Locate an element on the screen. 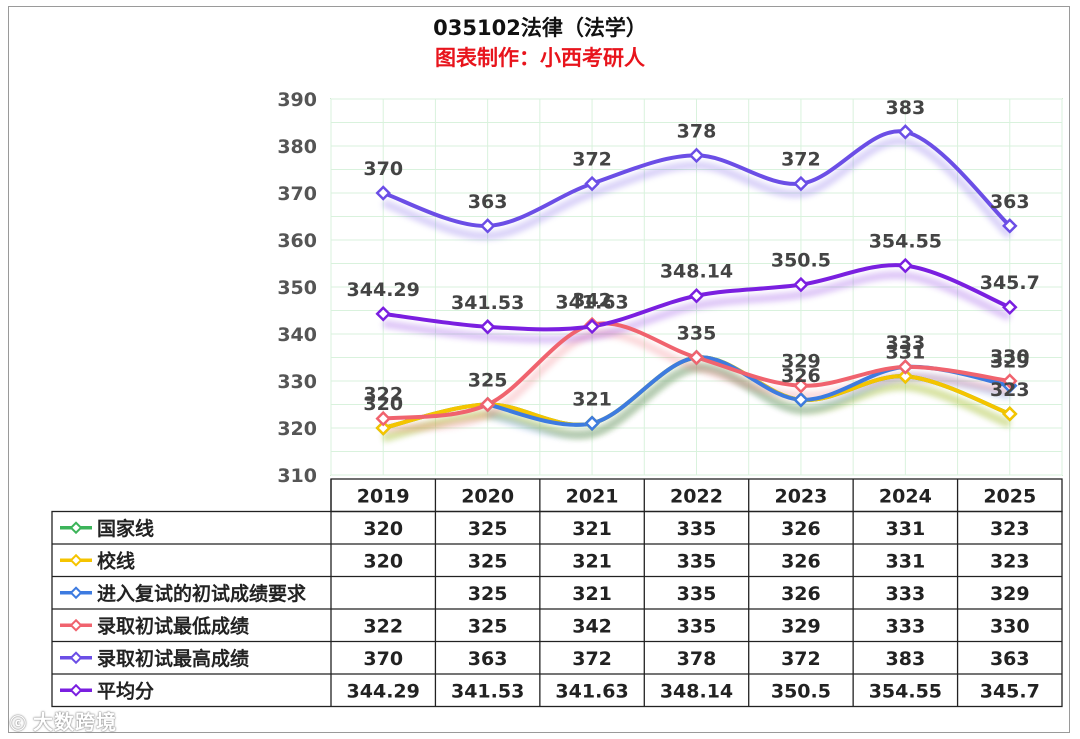 The image size is (1080, 739). table-cell: 341.53 is located at coordinates (487, 691).